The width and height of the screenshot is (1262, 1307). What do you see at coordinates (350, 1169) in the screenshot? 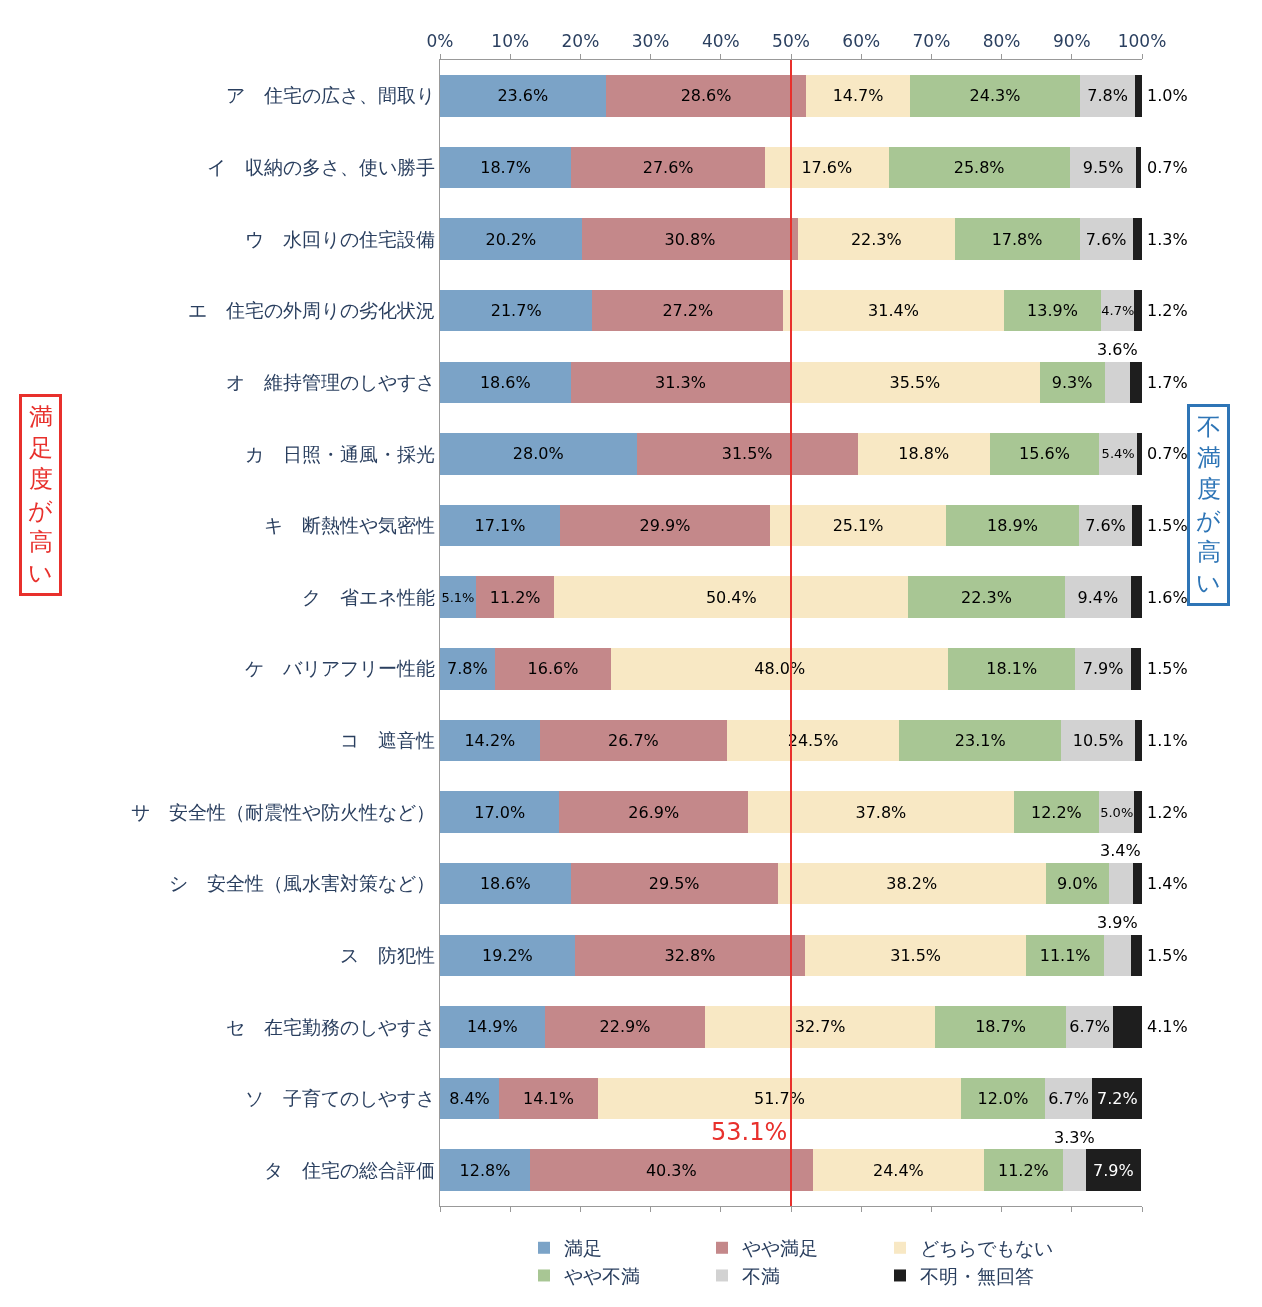
I see `y-tick-label: タ 住宅の総合評価` at bounding box center [350, 1169].